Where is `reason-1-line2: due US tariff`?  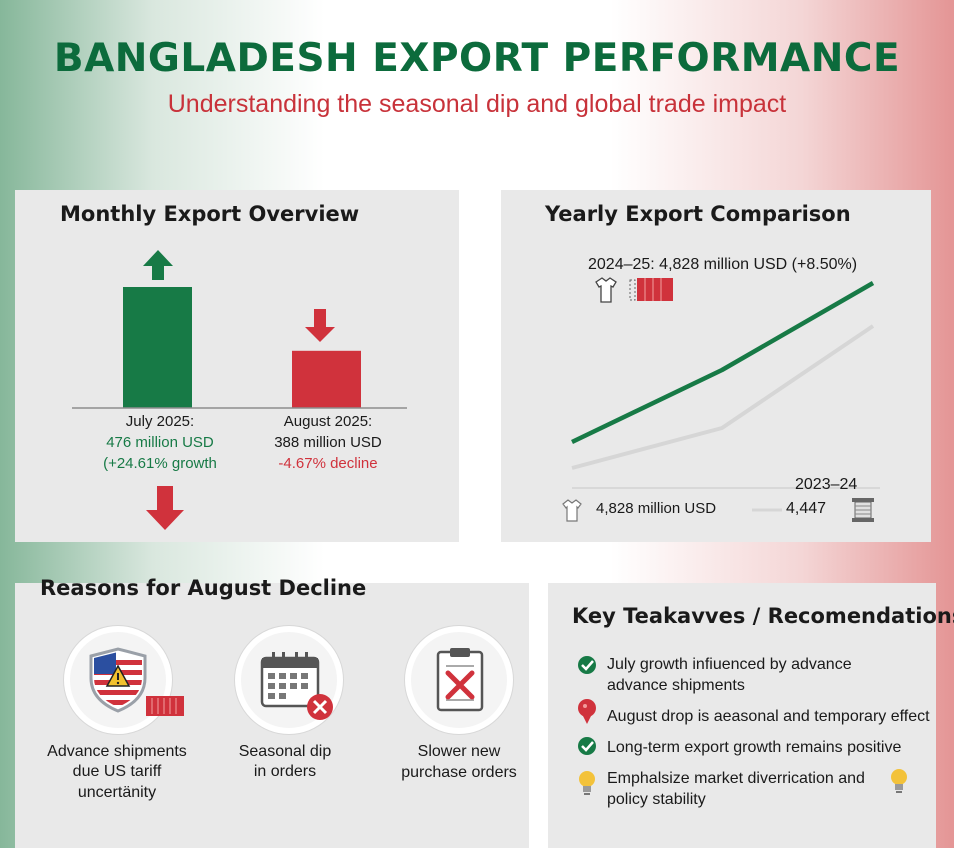
reason-1-line2: due US tariff is located at coordinates (117, 771).